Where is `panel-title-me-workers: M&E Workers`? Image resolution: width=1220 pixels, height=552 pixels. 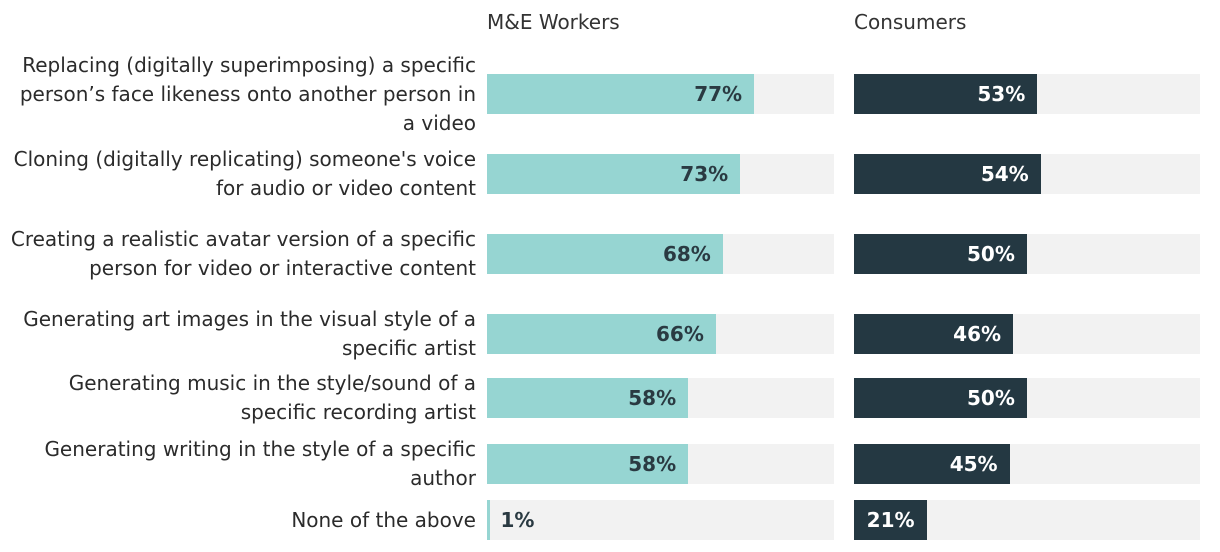
panel-title-me-workers: M&E Workers is located at coordinates (553, 22).